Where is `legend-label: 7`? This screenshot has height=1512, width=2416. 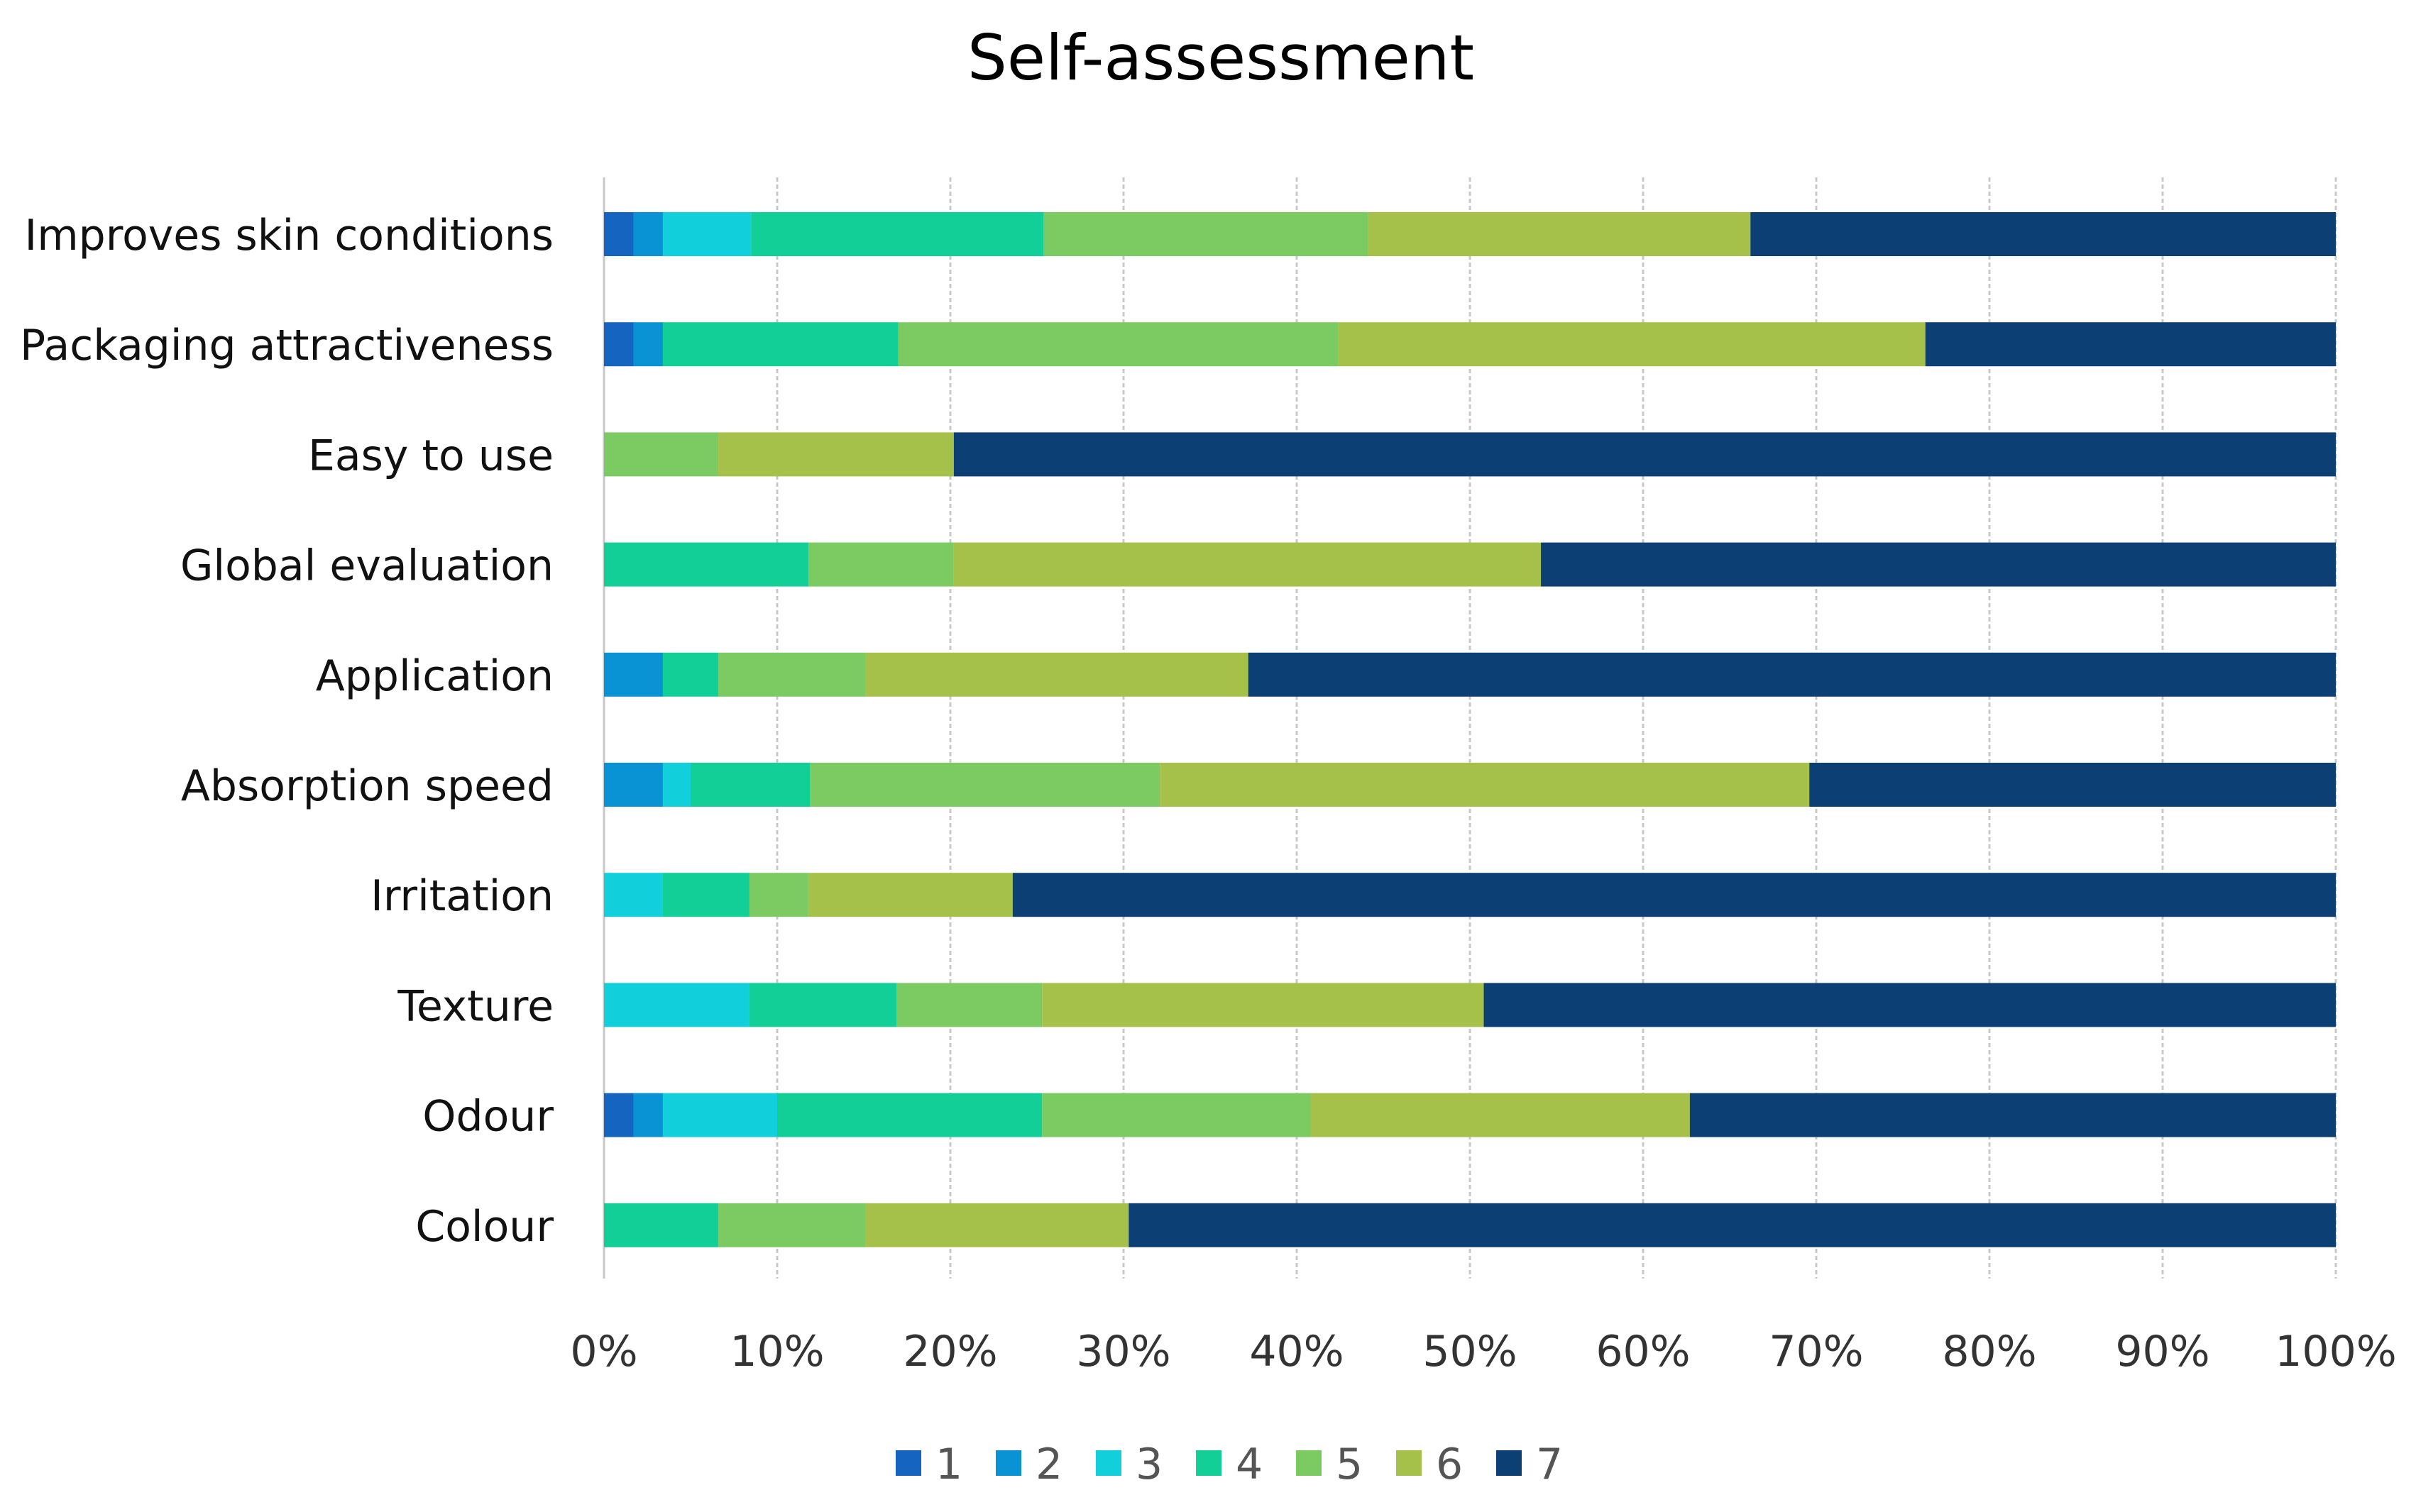
legend-label: 7 is located at coordinates (1549, 1465).